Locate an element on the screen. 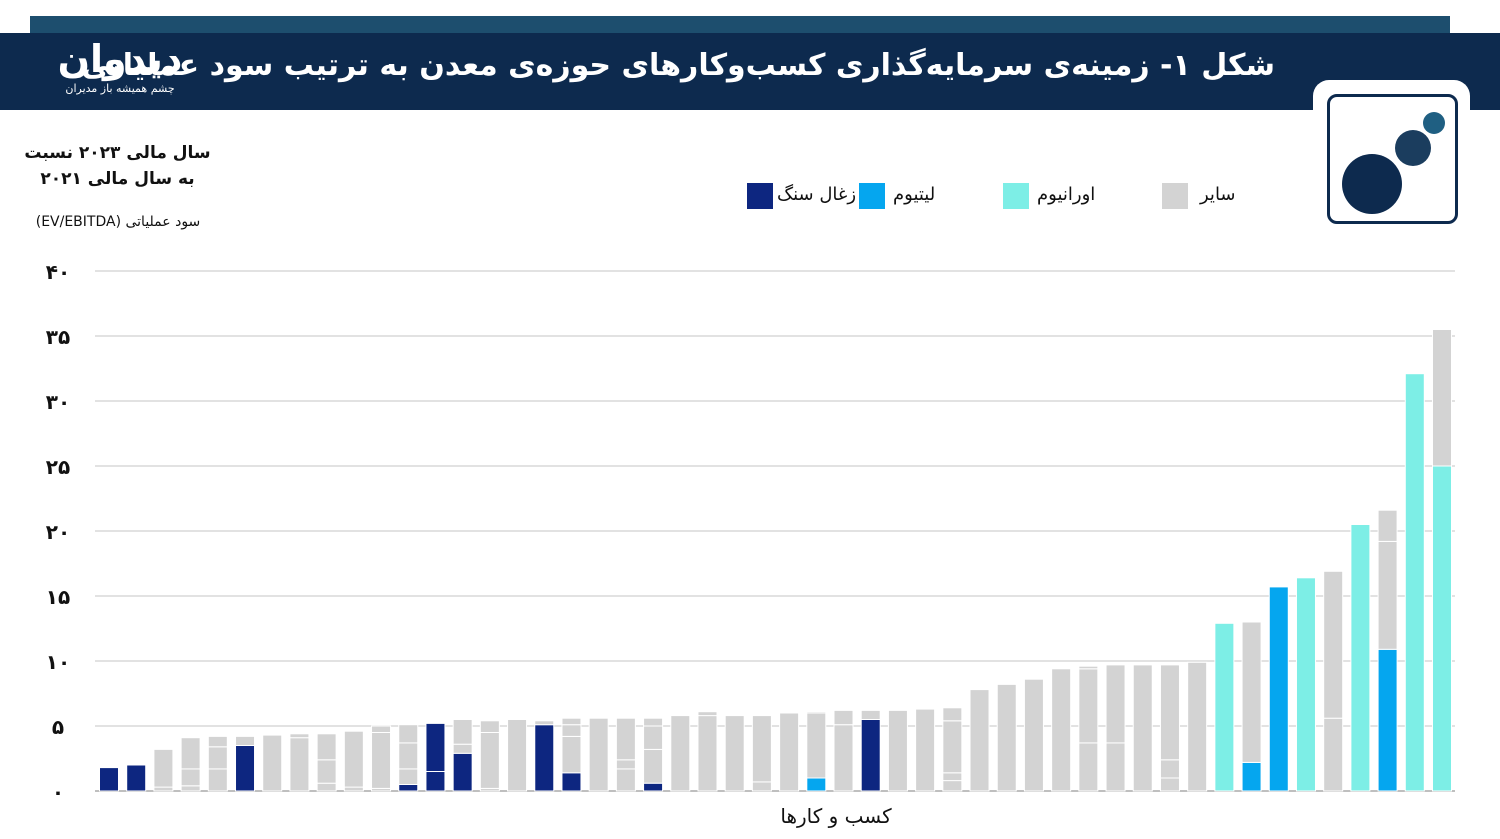 The image size is (1500, 839). bar-segment-uranium is located at coordinates (1224, 707).